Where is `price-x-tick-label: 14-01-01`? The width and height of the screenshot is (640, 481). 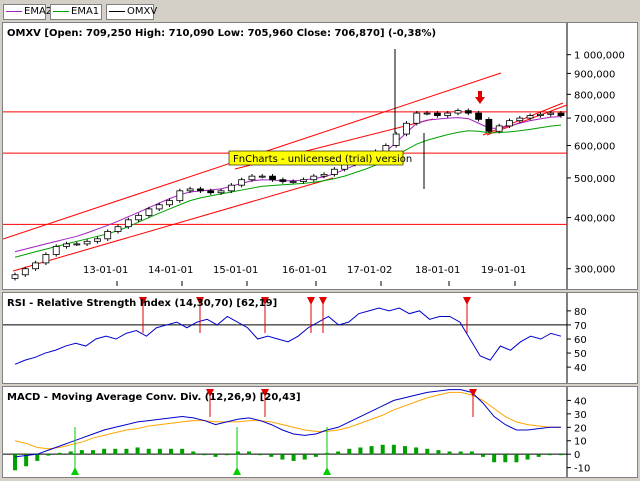 price-x-tick-label: 14-01-01 is located at coordinates (170, 270).